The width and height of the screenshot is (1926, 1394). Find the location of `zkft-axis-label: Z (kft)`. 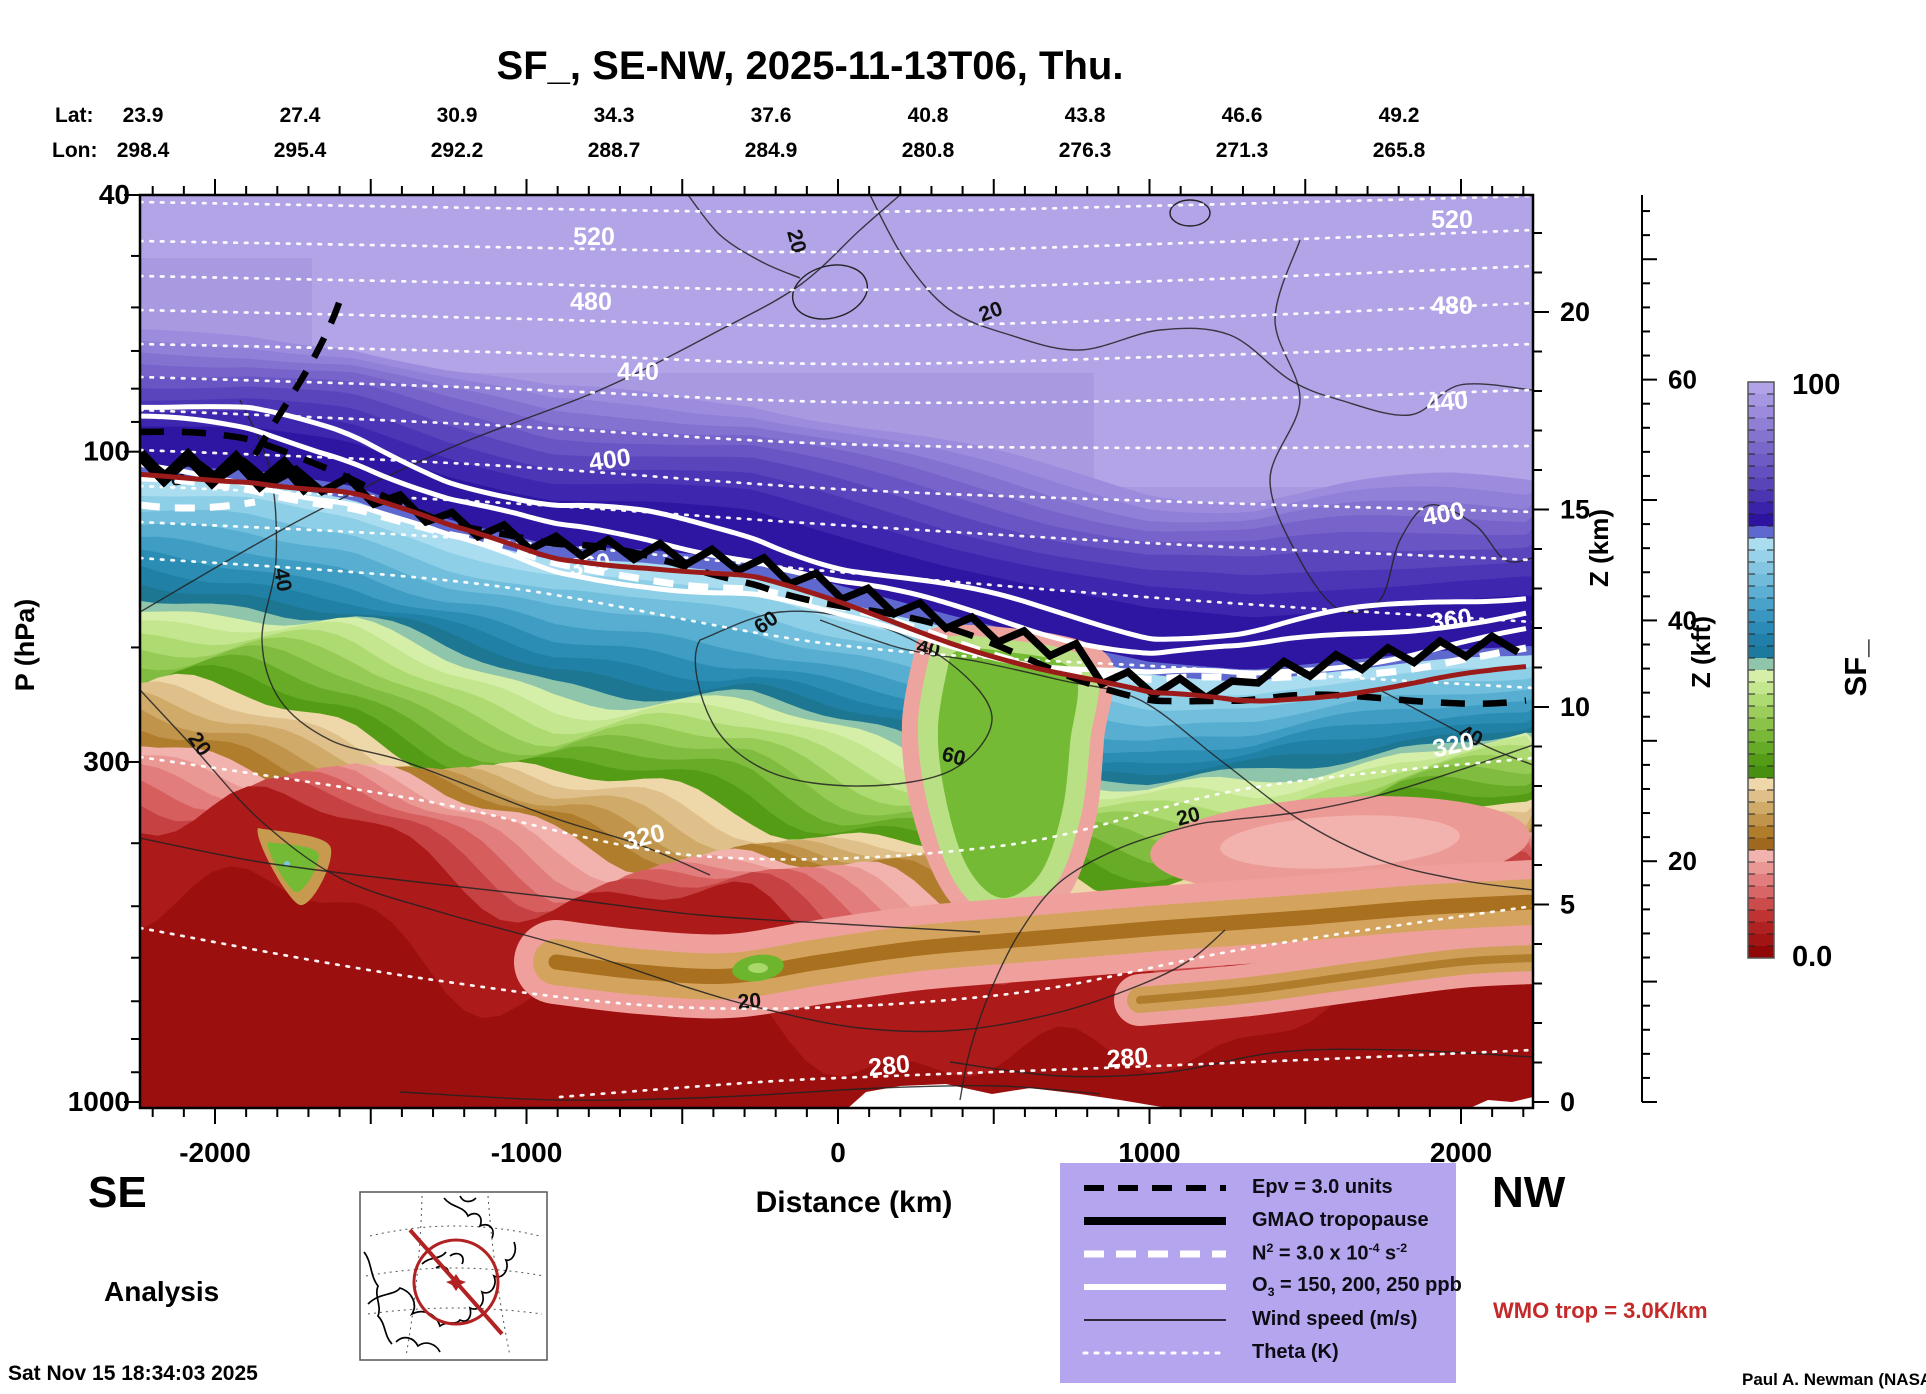

zkft-axis-label: Z (kft) is located at coordinates (1701, 652).